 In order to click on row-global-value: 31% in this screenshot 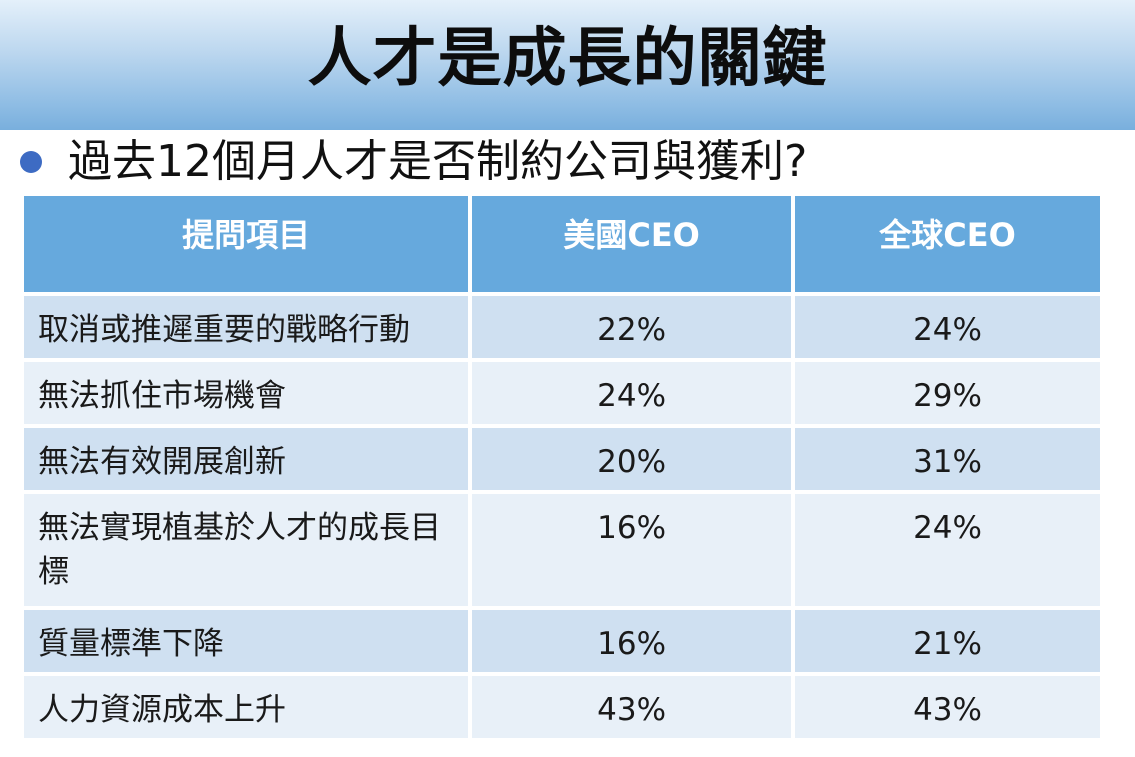, I will do `click(947, 459)`.